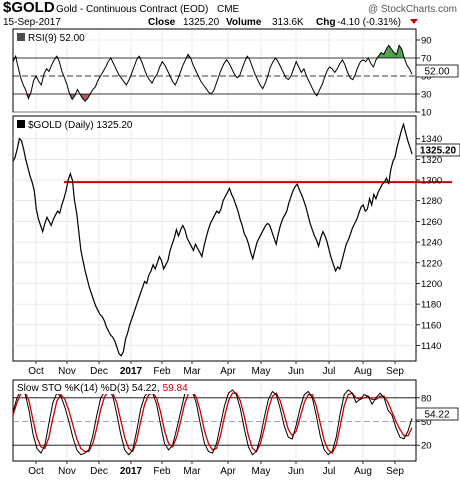 This screenshot has width=460, height=482. Describe the element at coordinates (32, 22) in the screenshot. I see `chart-date: 15-Sep-2017` at that location.